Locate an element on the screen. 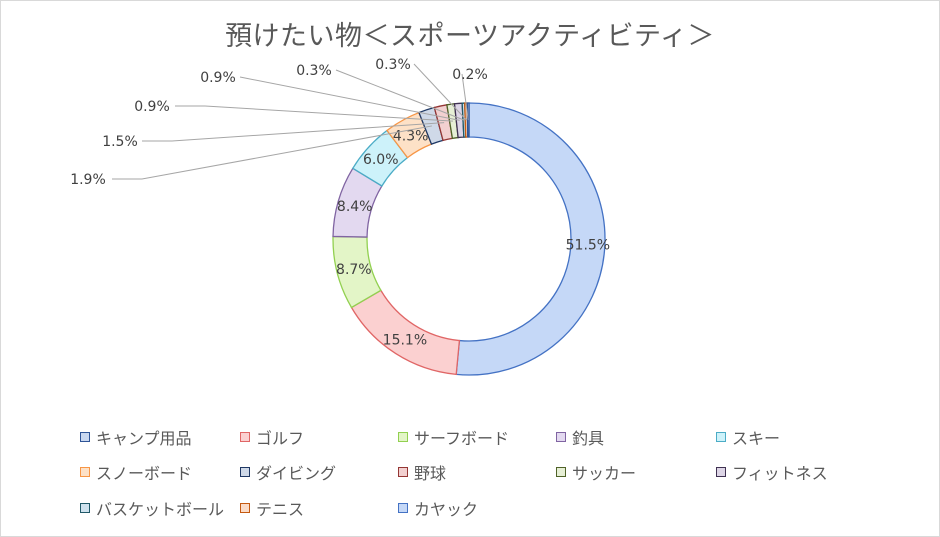 The image size is (940, 537). legend-item-13: カヤック is located at coordinates (438, 508).